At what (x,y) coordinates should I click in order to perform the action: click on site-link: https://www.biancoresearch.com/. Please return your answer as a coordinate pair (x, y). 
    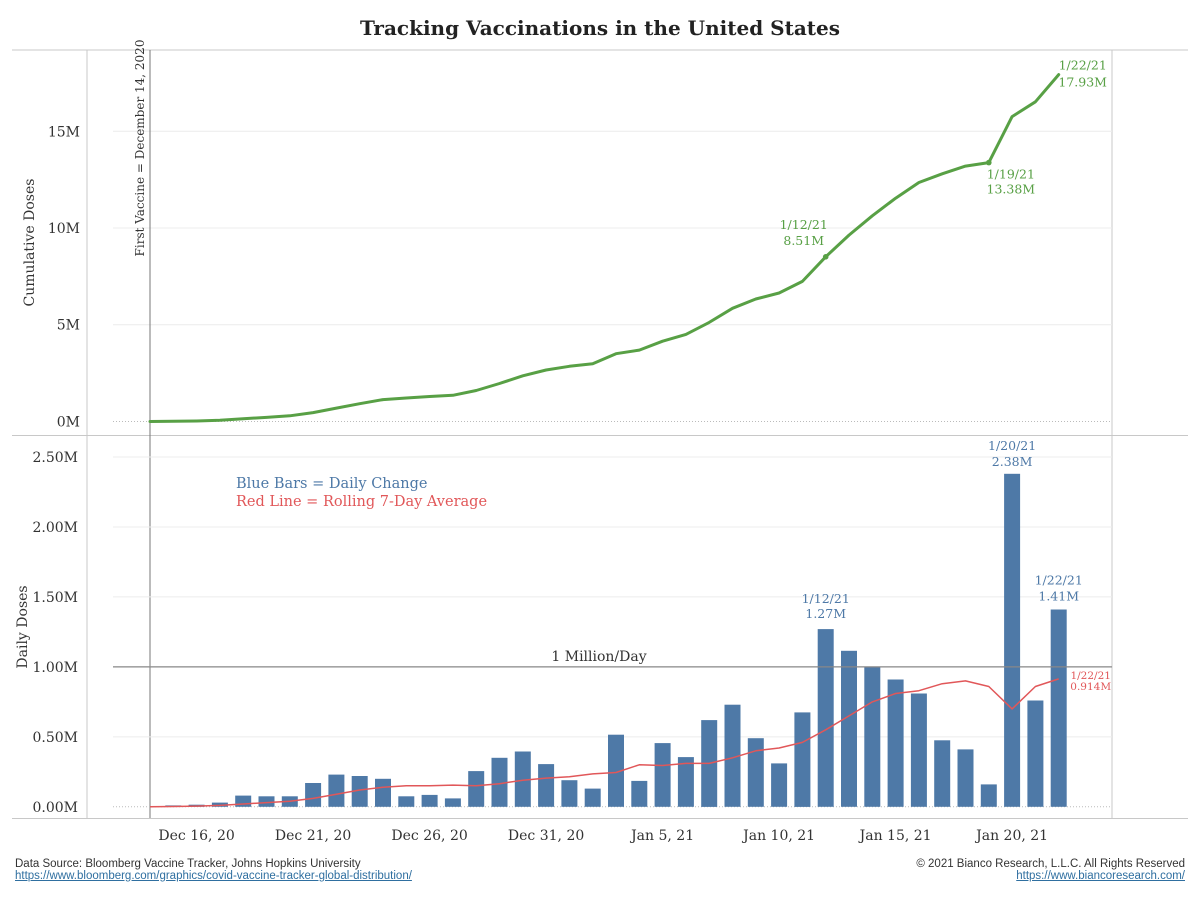
    Looking at the image, I should click on (1100, 876).